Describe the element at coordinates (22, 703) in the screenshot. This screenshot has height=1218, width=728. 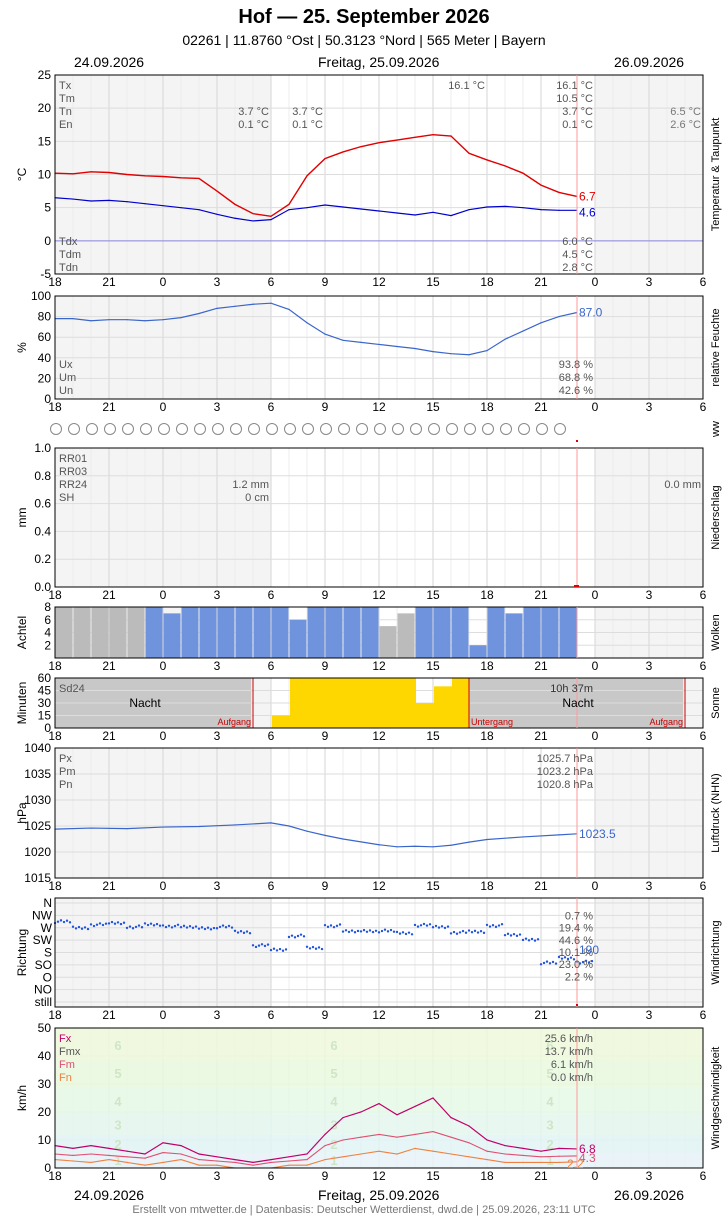
I see `sun-ylabel: Minuten` at that location.